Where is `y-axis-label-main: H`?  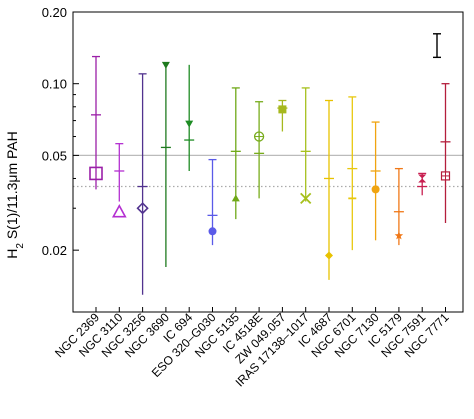
y-axis-label-main: H is located at coordinates (12, 254).